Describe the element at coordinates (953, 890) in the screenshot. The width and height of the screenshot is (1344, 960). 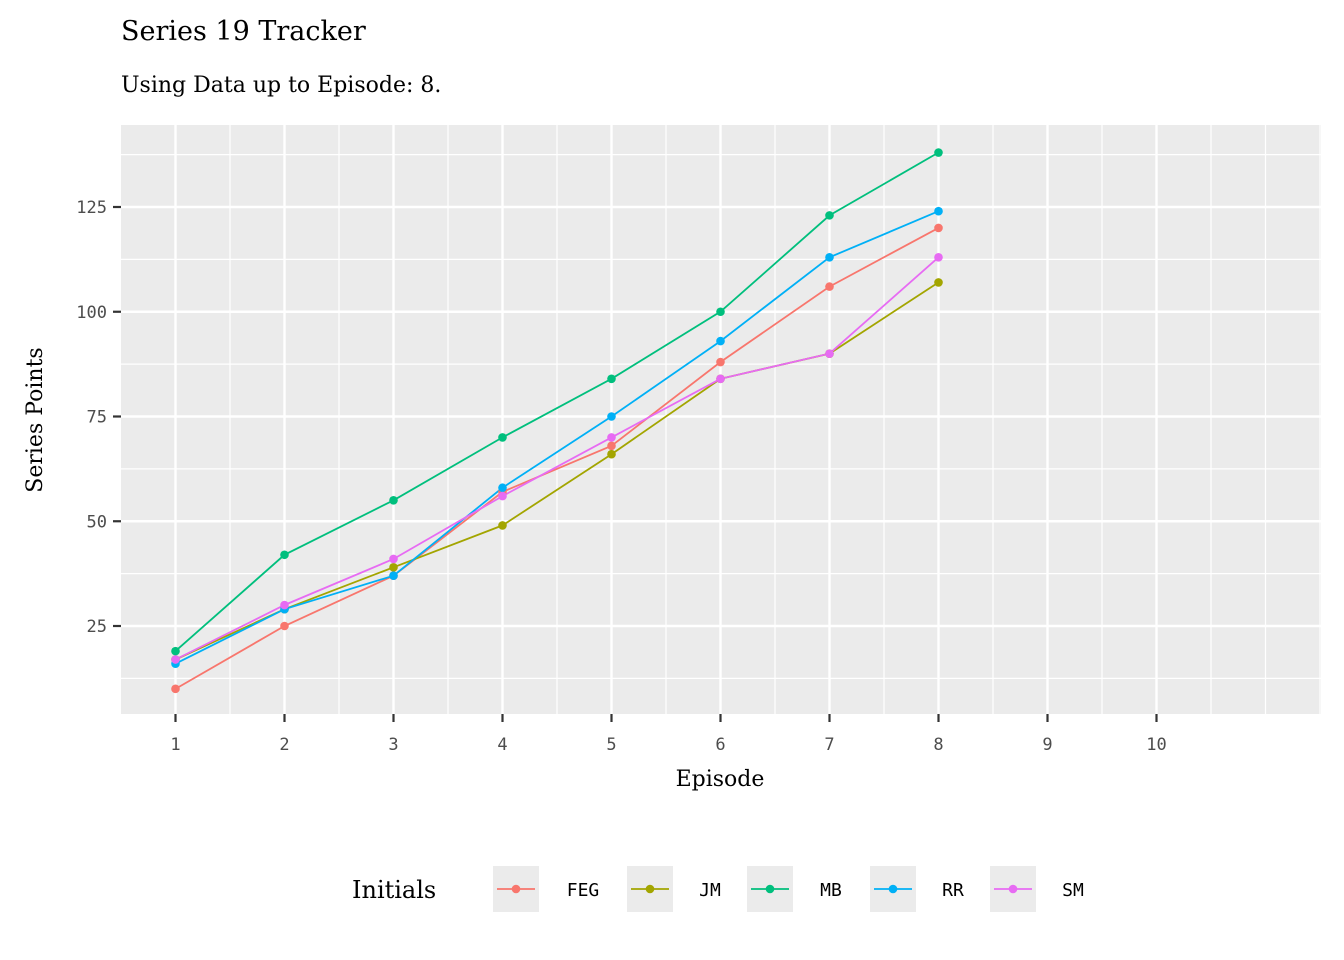
I see `legend-label: RR` at that location.